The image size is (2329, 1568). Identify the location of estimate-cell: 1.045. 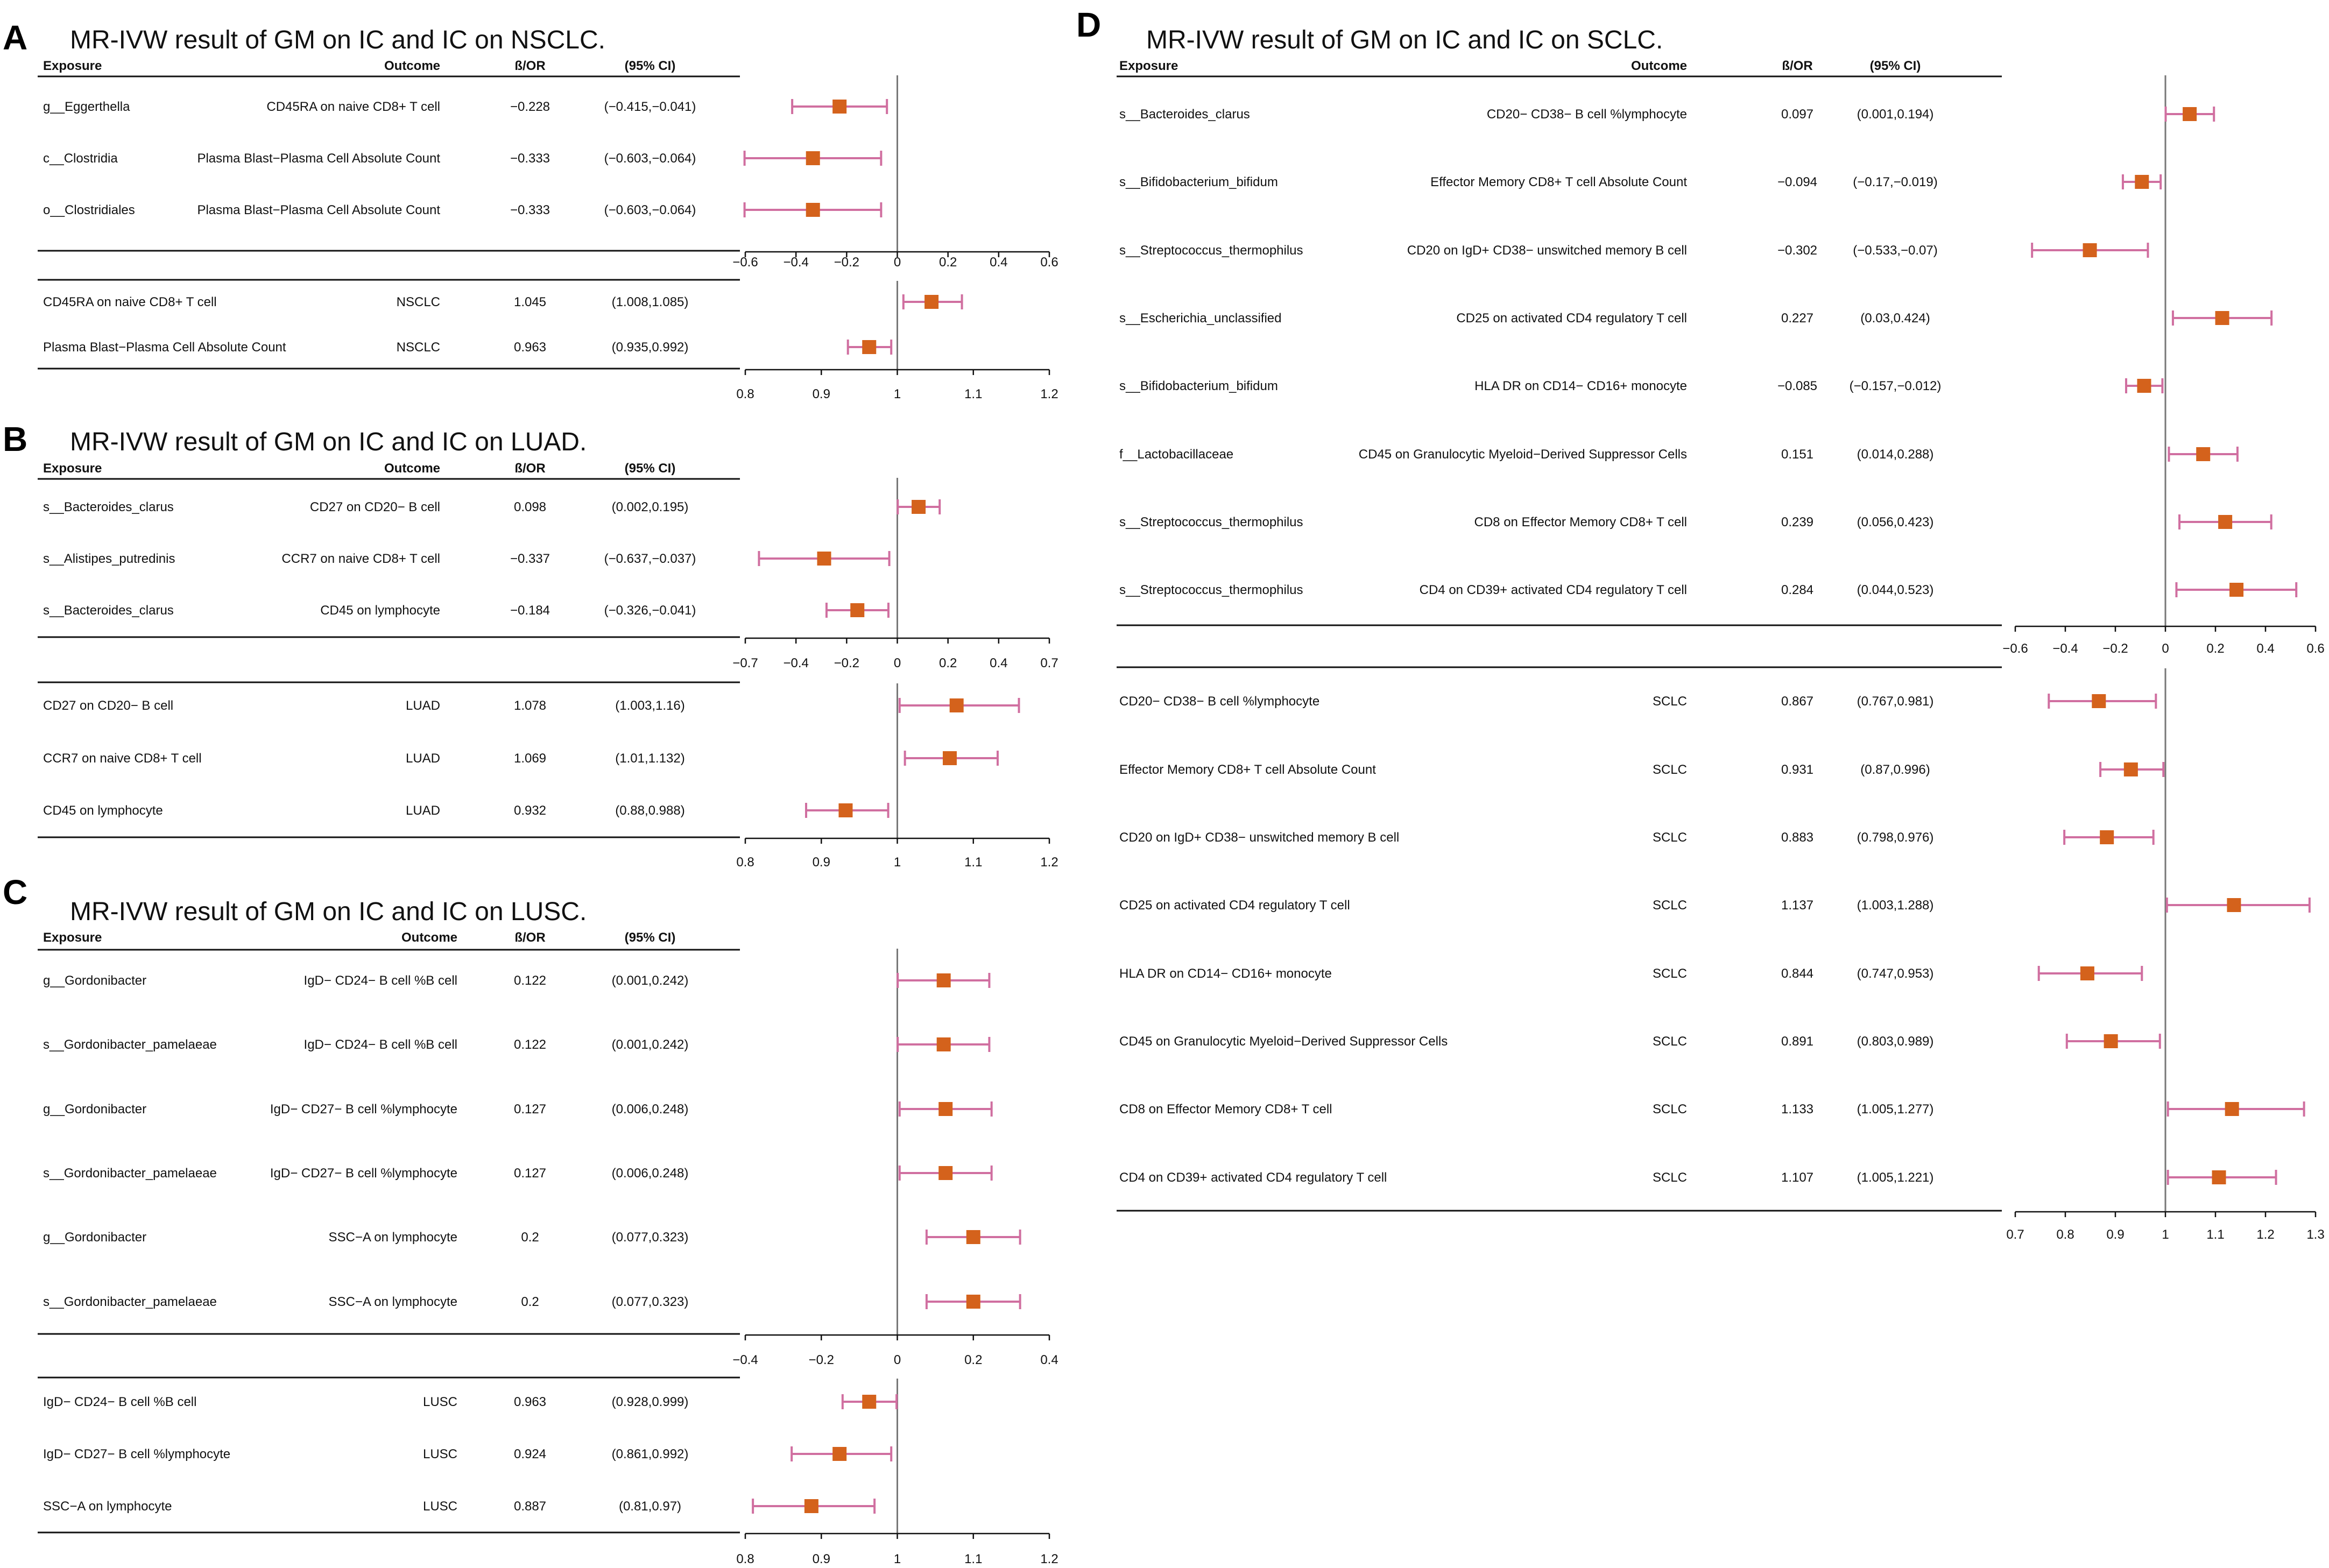
(530, 302).